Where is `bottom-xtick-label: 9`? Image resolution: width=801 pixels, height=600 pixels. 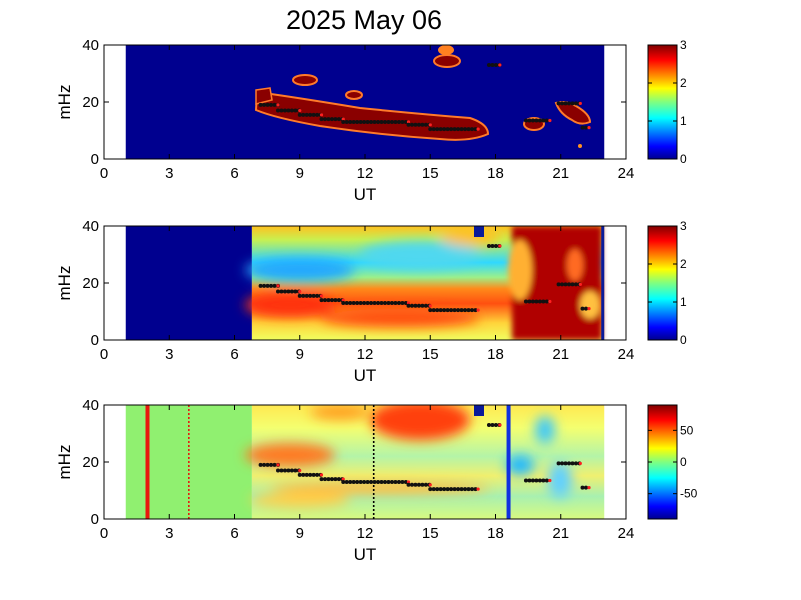 bottom-xtick-label: 9 is located at coordinates (300, 533).